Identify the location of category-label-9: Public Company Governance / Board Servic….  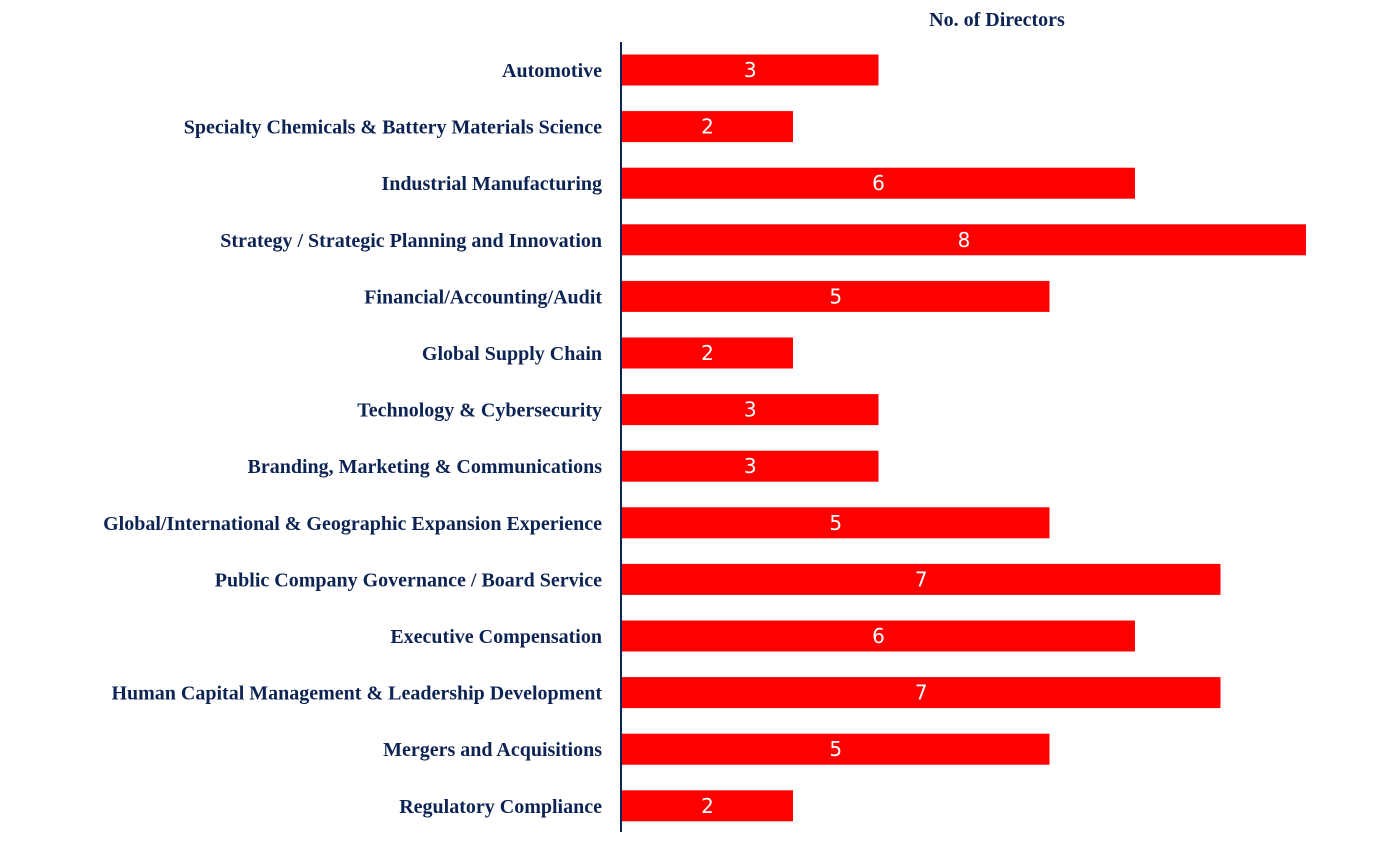
(408, 580).